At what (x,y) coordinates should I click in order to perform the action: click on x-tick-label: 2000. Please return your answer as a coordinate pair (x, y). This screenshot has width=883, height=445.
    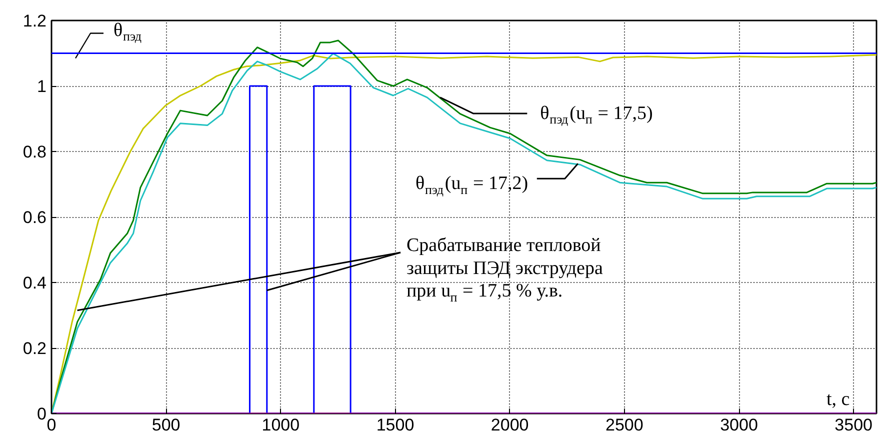
    Looking at the image, I should click on (509, 425).